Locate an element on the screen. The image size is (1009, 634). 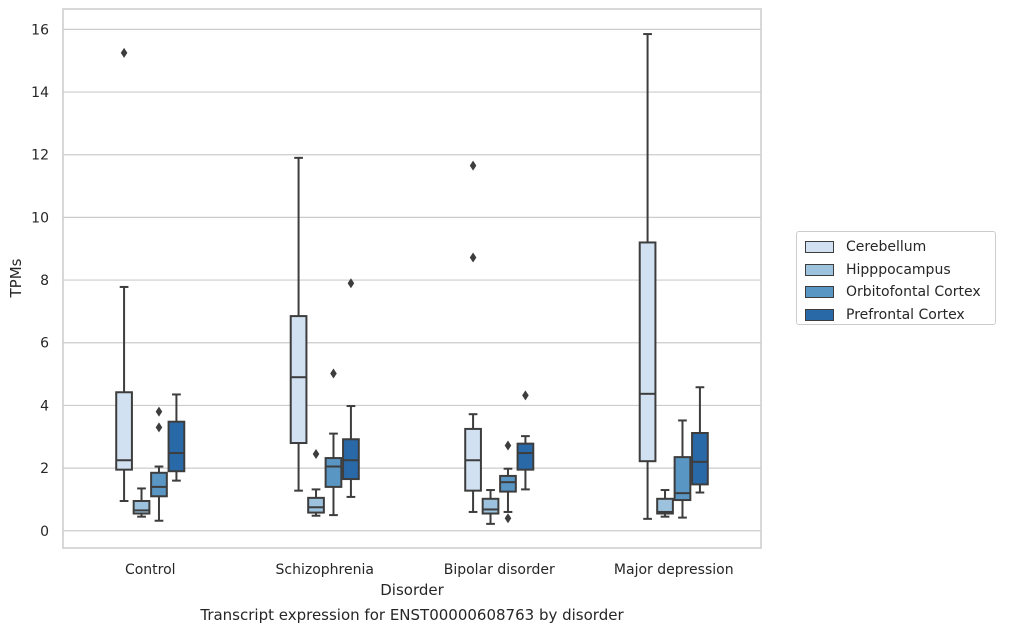
legend-item-3: Prefrontal Cortex is located at coordinates (900, 315).